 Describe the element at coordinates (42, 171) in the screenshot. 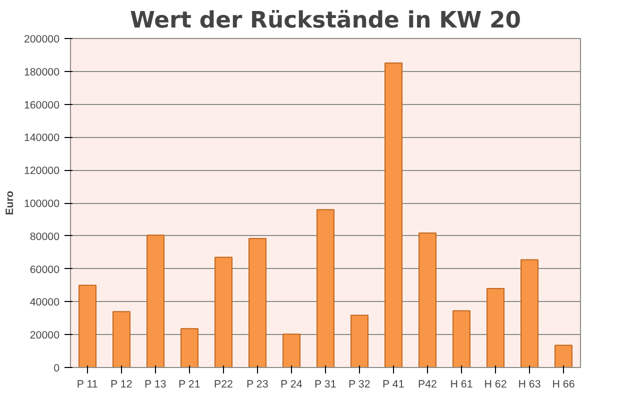

I see `y-tick-label: 120000` at that location.